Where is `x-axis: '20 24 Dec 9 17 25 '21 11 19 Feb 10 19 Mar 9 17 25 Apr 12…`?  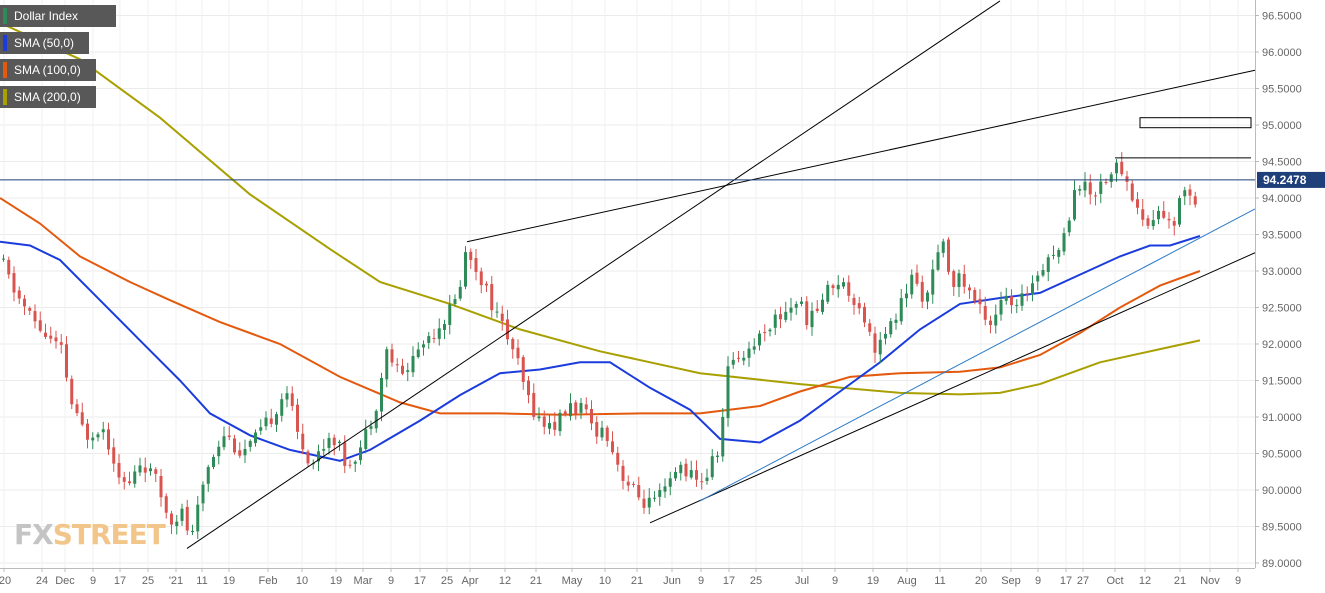
x-axis: '20 24 Dec 9 17 25 '21 11 19 Feb 10 19 Mar 9 17 25 Apr 12… is located at coordinates (627, 577).